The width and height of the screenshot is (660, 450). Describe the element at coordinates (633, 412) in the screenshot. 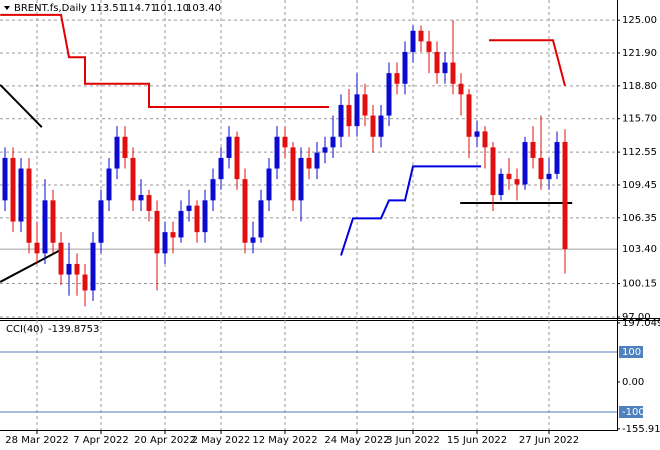

I see `level-label: -100` at that location.